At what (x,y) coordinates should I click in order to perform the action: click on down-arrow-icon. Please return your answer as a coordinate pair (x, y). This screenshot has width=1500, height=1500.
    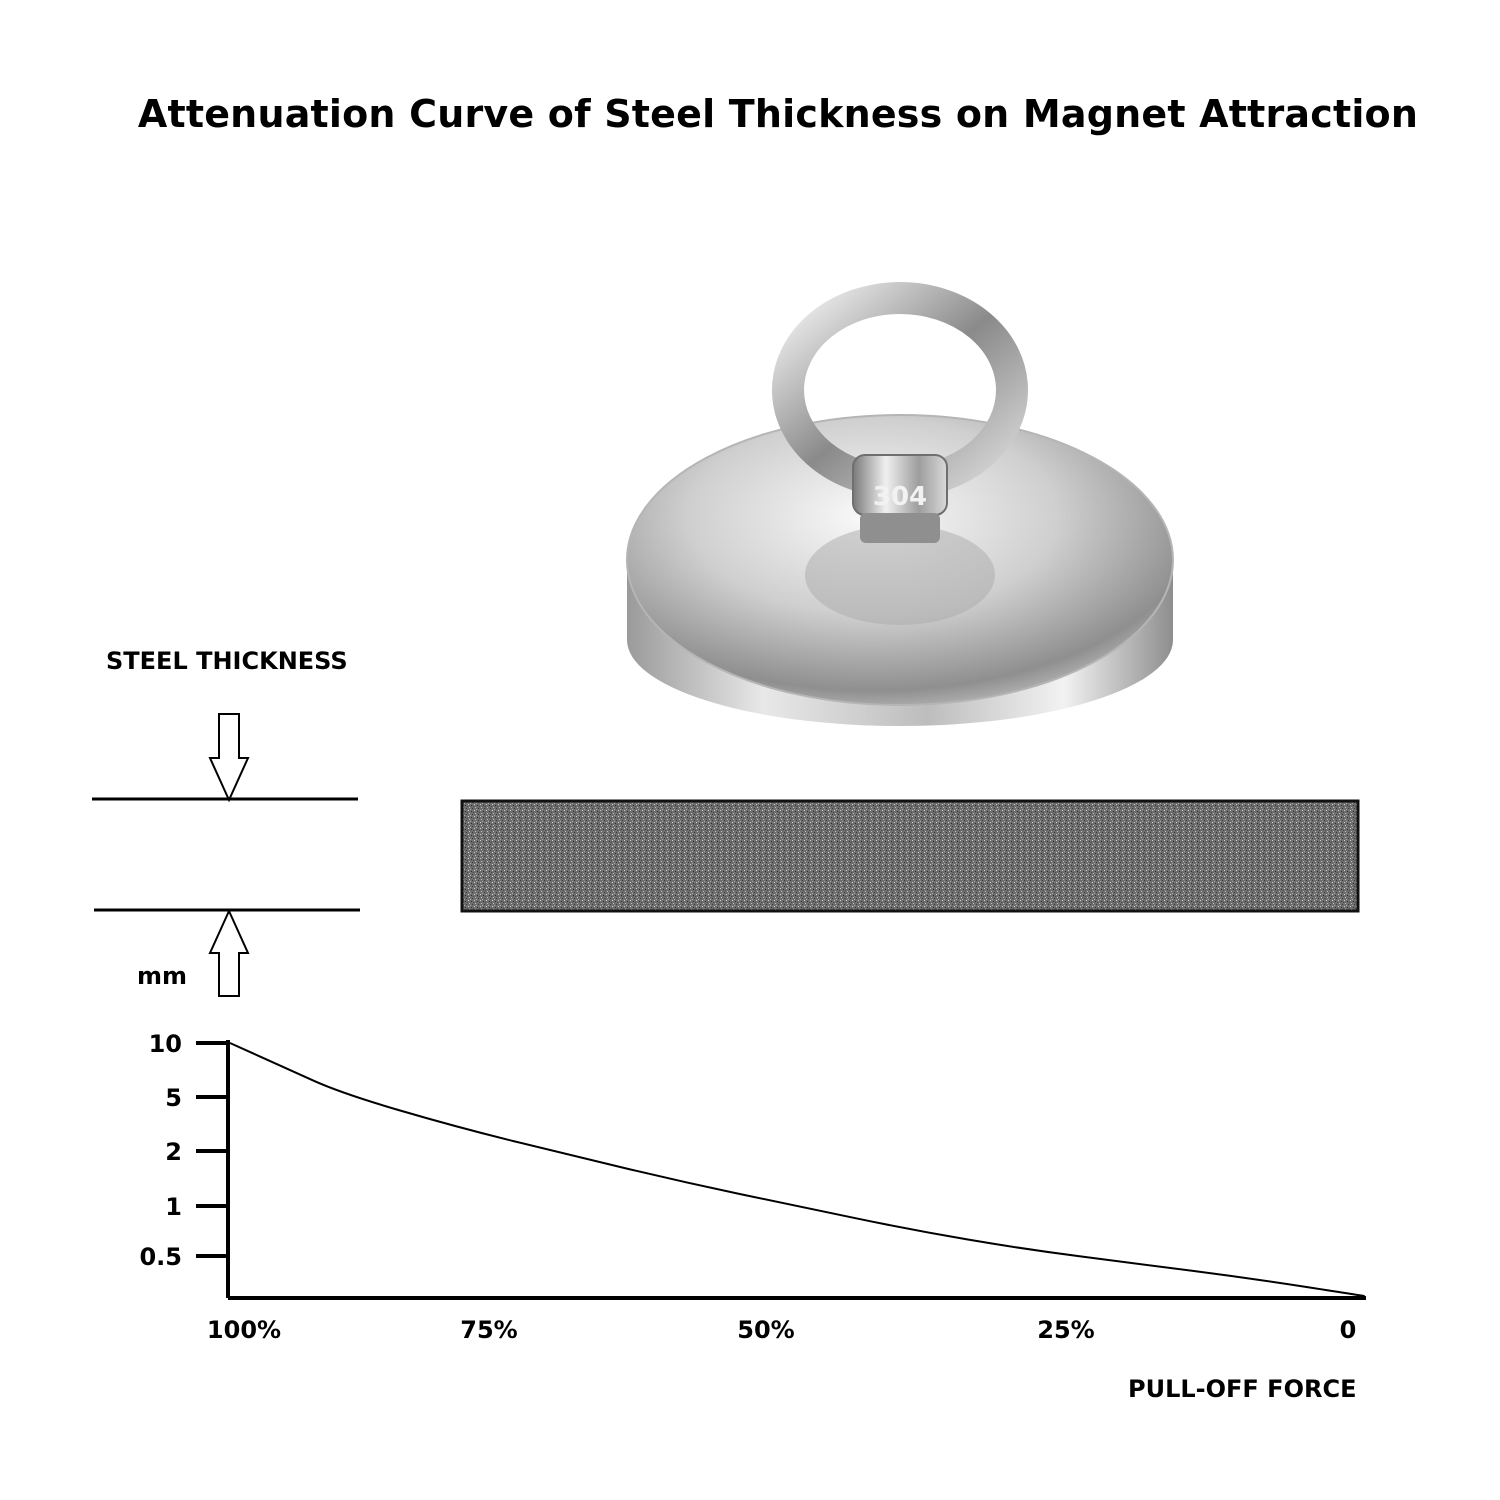
    Looking at the image, I should click on (229, 758).